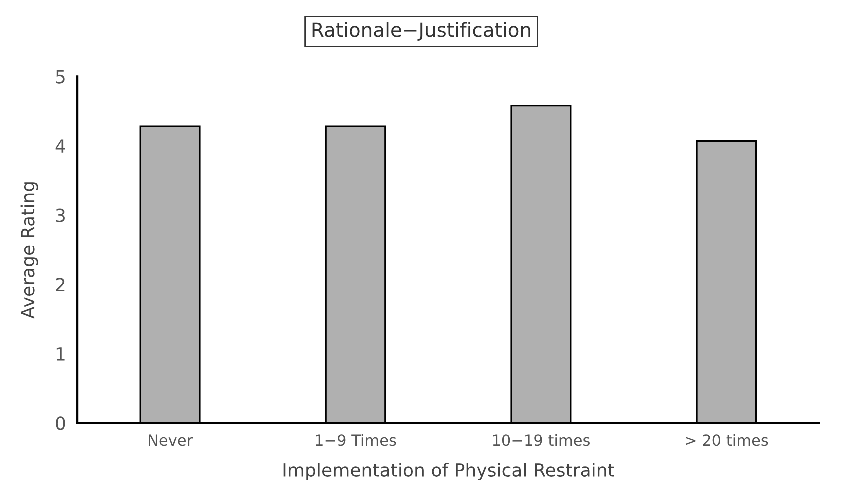  I want to click on y-tick-label: 1, so click(60, 354).